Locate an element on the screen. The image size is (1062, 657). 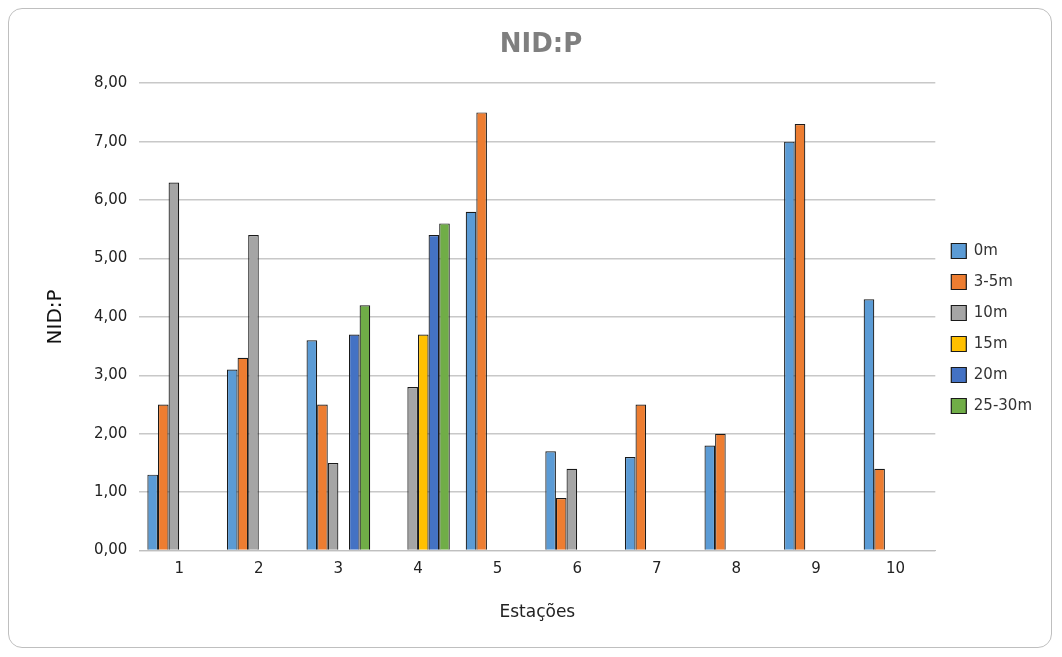
y-axis-title: NID:P is located at coordinates (54, 317).